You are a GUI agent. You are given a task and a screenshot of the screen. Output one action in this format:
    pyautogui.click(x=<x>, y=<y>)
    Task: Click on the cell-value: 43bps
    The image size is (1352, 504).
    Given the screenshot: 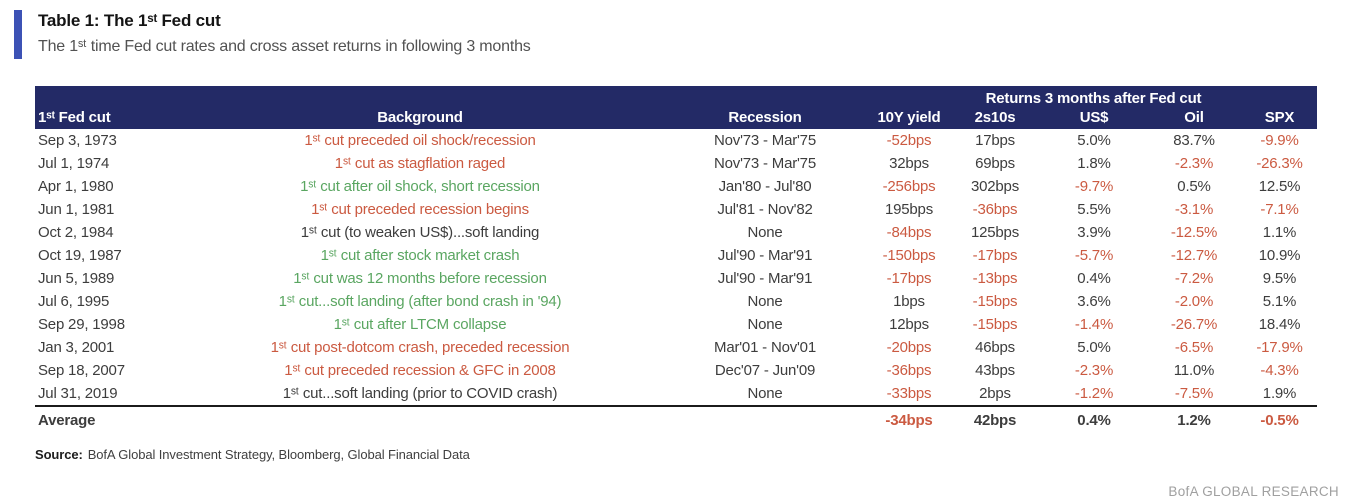 What is the action you would take?
    pyautogui.click(x=995, y=370)
    